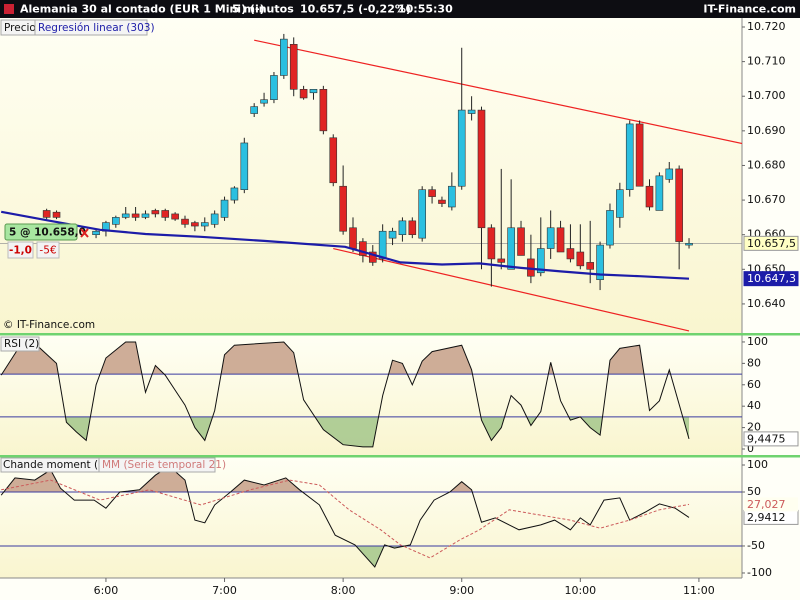 This screenshot has height=600, width=800. What do you see at coordinates (766, 199) in the screenshot?
I see `y-tick-label: 10.670` at bounding box center [766, 199].